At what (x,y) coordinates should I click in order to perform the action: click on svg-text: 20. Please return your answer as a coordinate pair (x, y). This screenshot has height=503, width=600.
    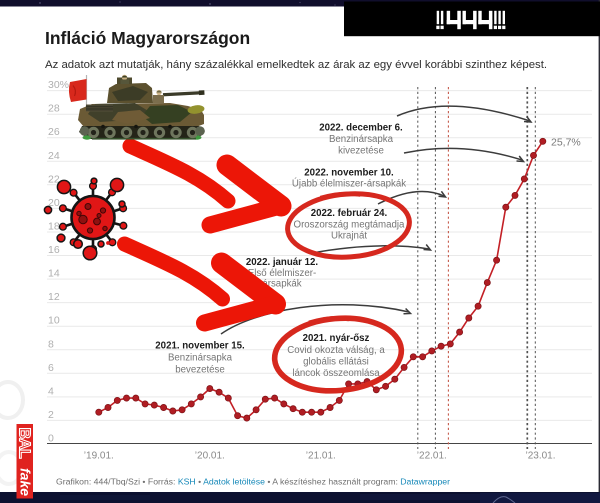
    Looking at the image, I should click on (54, 203).